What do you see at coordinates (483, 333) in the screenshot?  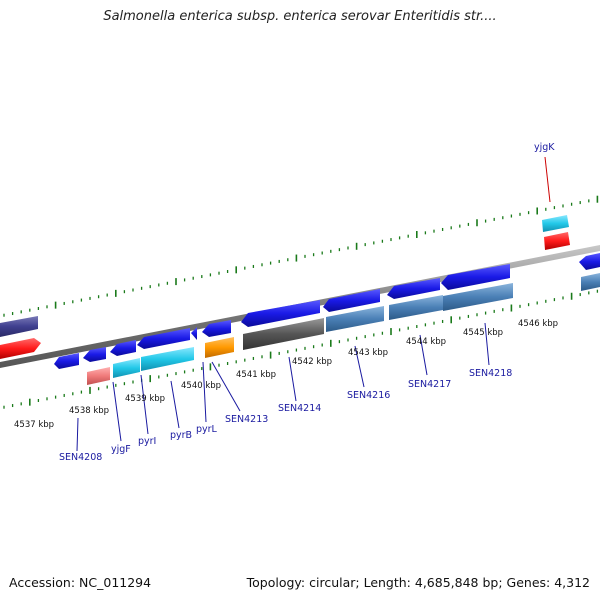 I see `kbp-label: 4545 kbp` at bounding box center [483, 333].